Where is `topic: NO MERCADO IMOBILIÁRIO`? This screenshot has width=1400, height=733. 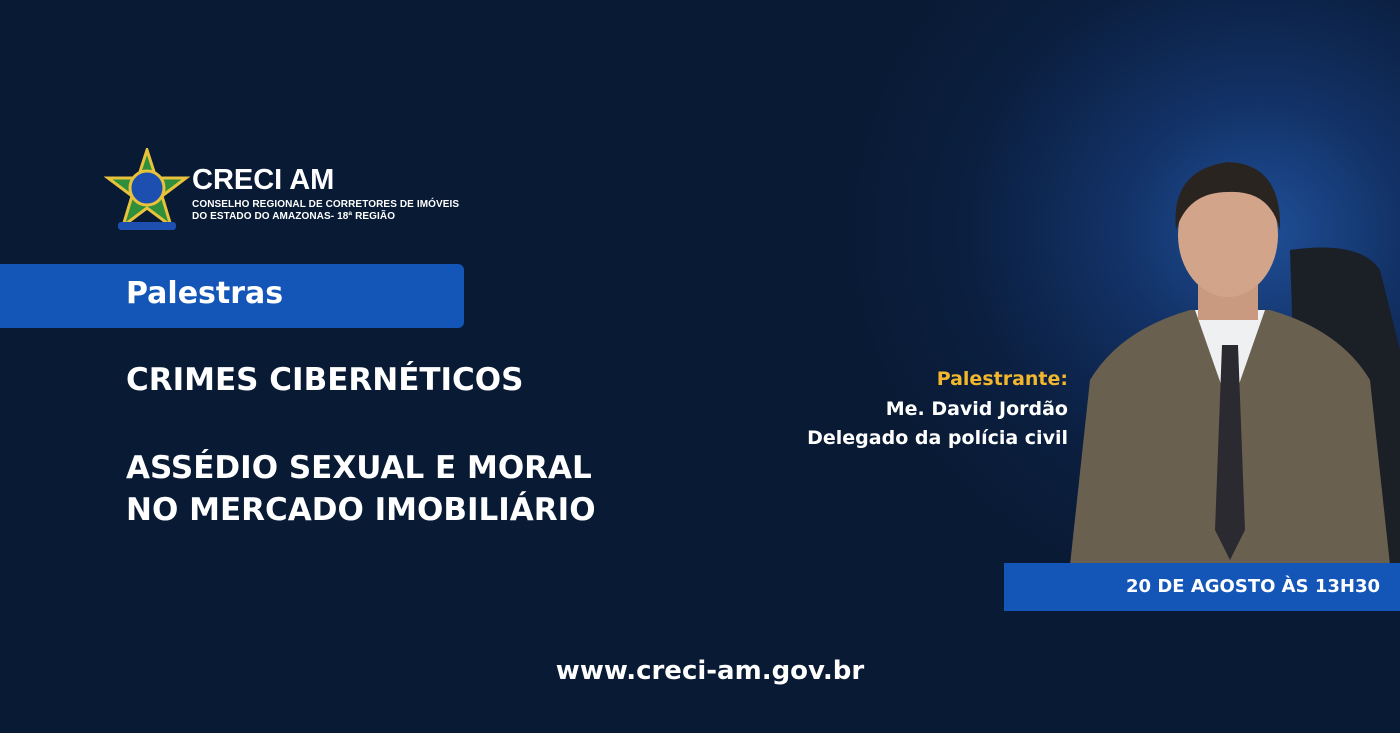
topic: NO MERCADO IMOBILIÁRIO is located at coordinates (361, 510).